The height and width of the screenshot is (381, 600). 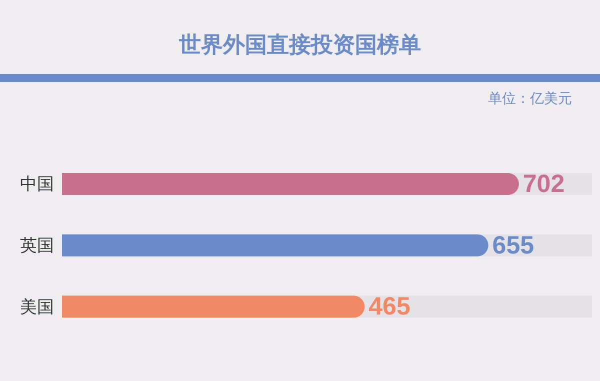 What do you see at coordinates (37, 184) in the screenshot?
I see `y-tick-label: 中国` at bounding box center [37, 184].